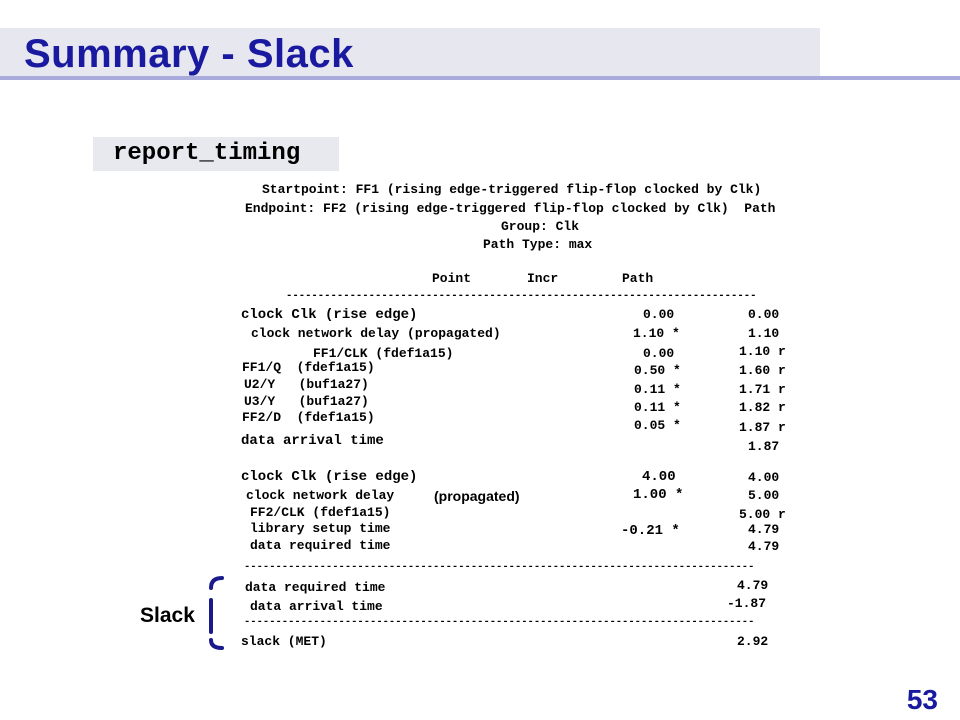  Describe the element at coordinates (320, 545) in the screenshot. I see `required-time-label: data required time` at that location.